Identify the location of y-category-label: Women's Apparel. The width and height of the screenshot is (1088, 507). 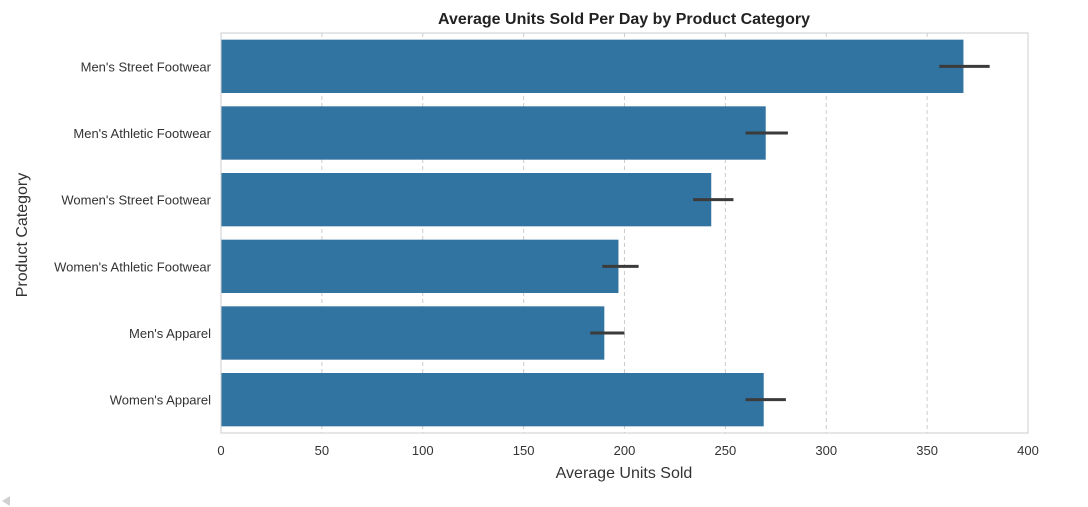
(160, 400).